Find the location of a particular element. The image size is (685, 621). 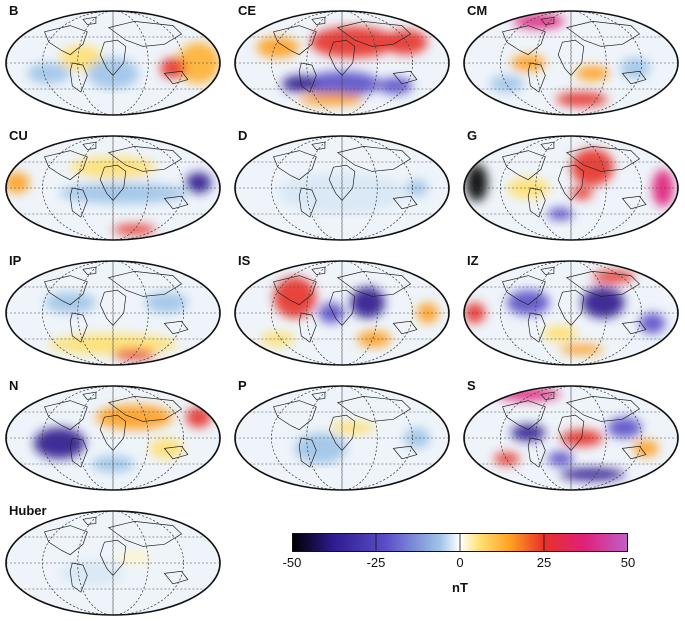

map-panel-d: D is located at coordinates (345, 187).